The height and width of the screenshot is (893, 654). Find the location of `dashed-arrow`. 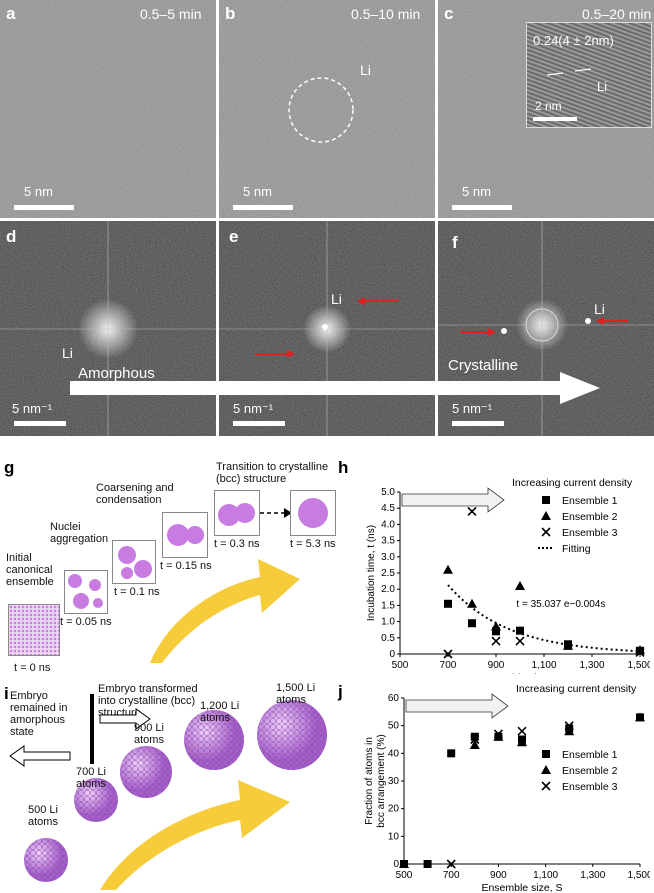

dashed-arrow is located at coordinates (276, 513).